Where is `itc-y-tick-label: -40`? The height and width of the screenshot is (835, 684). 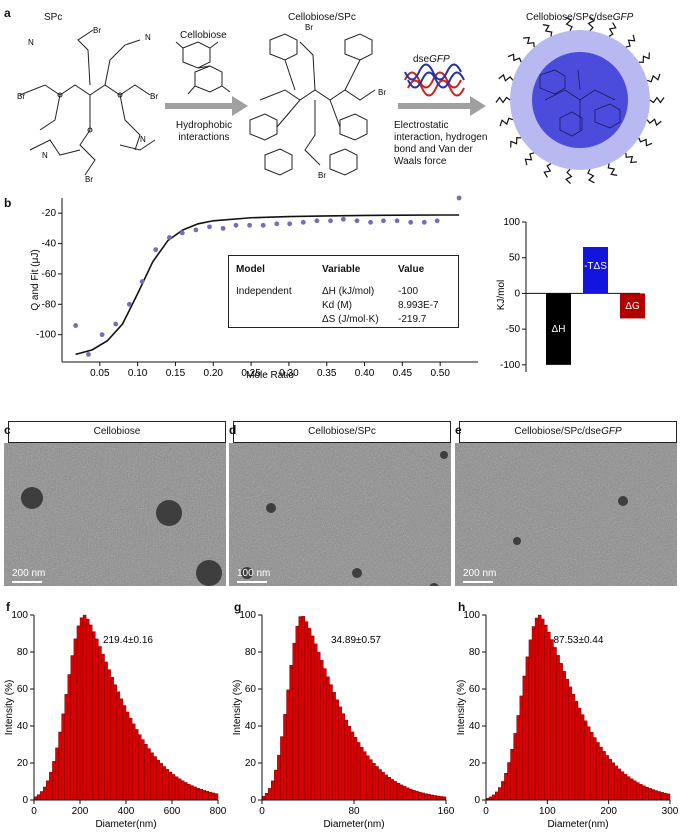 itc-y-tick-label: -40 is located at coordinates (49, 244).